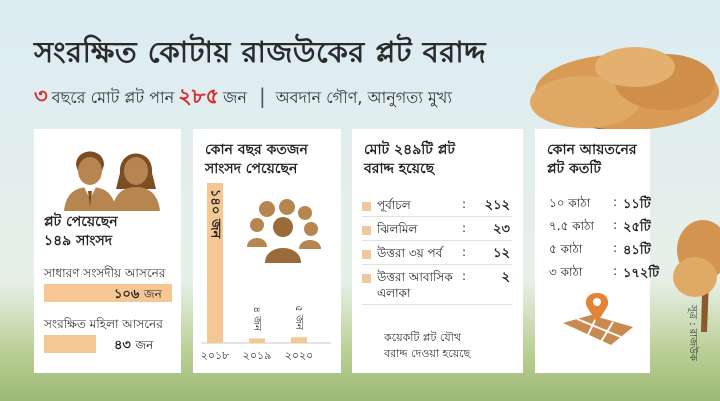 This screenshot has width=720, height=401. What do you see at coordinates (122, 345) in the screenshot?
I see `women-seat-number: ৪৩` at bounding box center [122, 345].